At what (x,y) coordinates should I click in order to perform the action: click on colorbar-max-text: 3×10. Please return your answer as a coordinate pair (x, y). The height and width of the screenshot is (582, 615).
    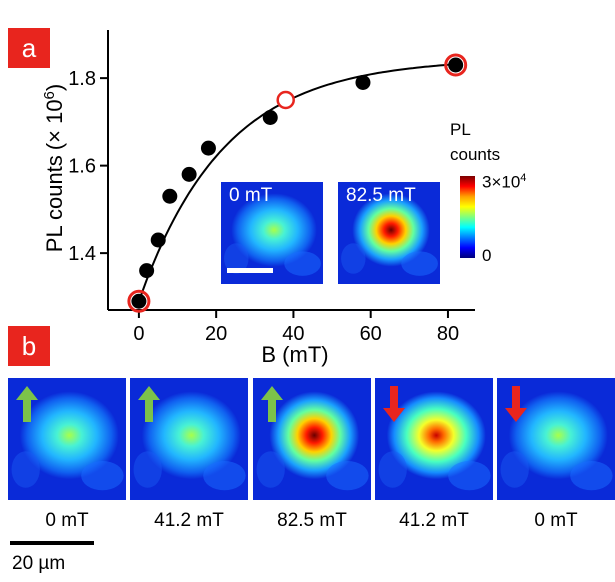
    Looking at the image, I should click on (501, 182).